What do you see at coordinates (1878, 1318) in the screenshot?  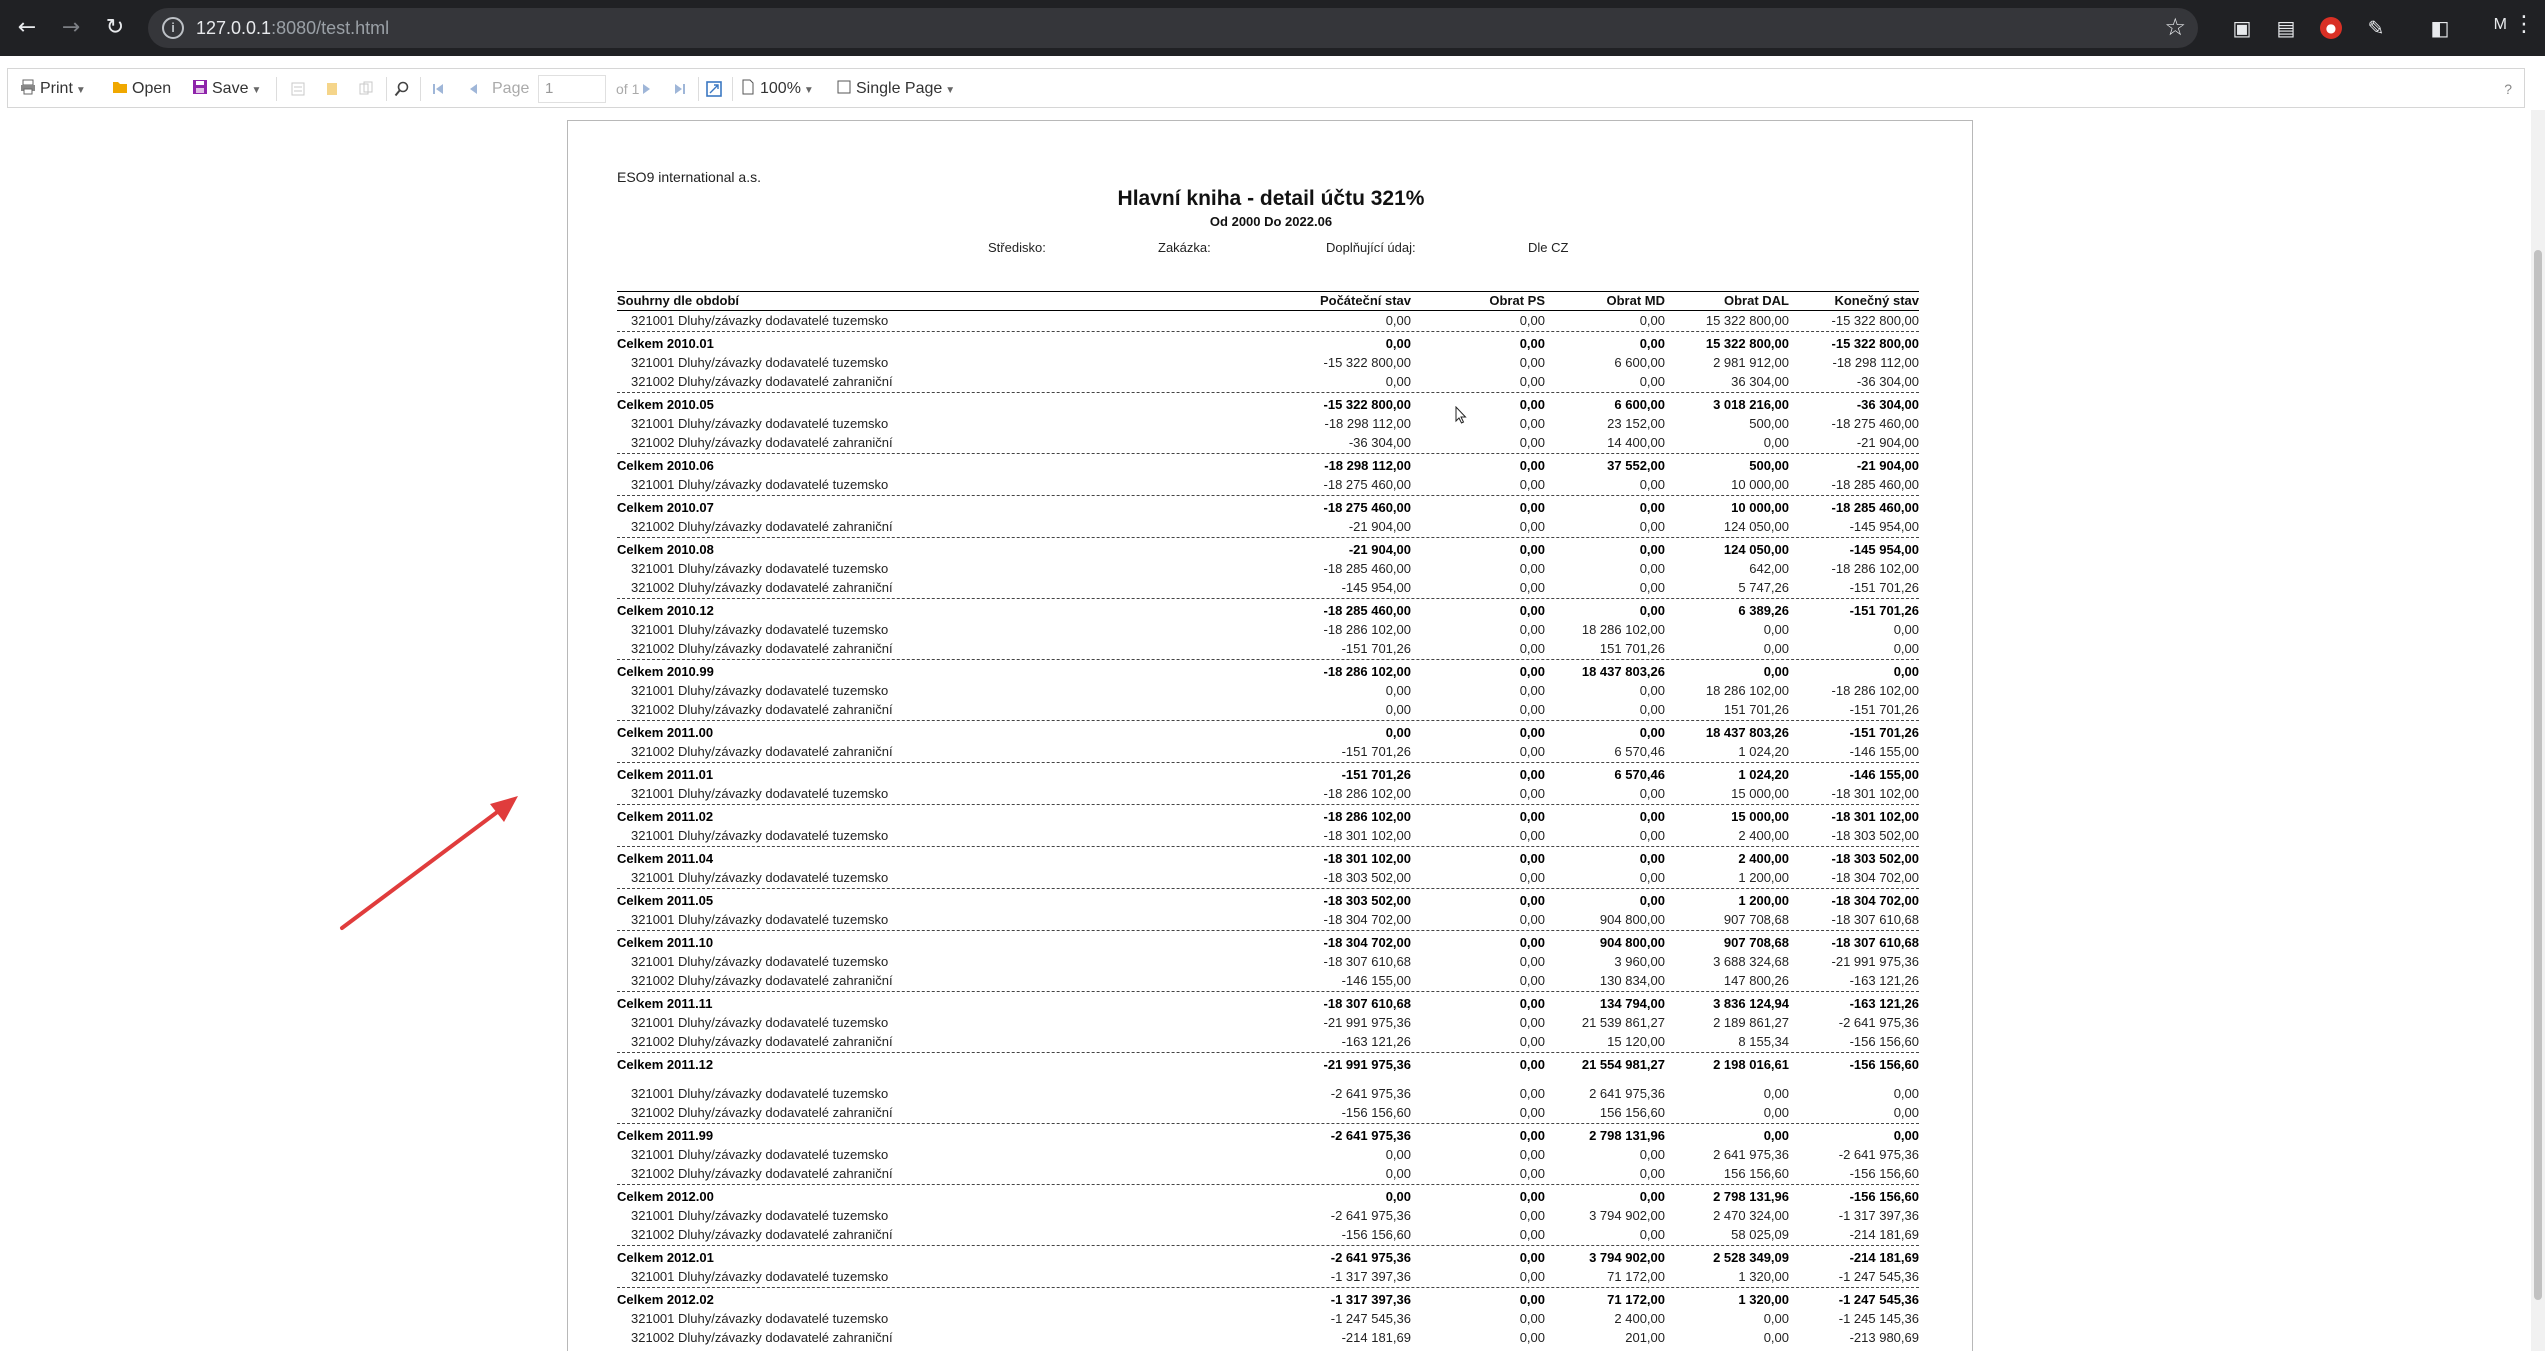 I see `row-value-cell: -1 245 145,36` at bounding box center [1878, 1318].